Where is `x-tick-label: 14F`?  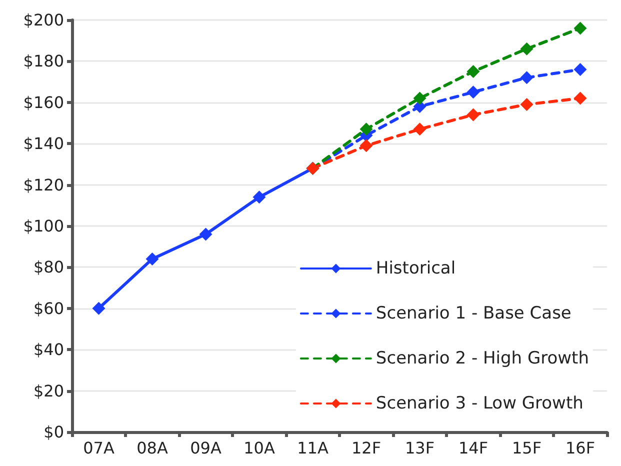
x-tick-label: 14F is located at coordinates (473, 448).